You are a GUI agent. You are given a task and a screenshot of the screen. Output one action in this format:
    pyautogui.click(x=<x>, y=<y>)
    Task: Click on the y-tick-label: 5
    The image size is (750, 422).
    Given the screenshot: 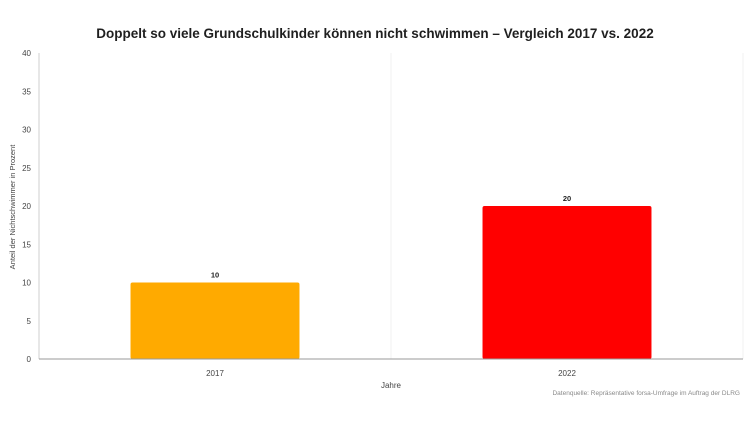 What is the action you would take?
    pyautogui.click(x=29, y=321)
    